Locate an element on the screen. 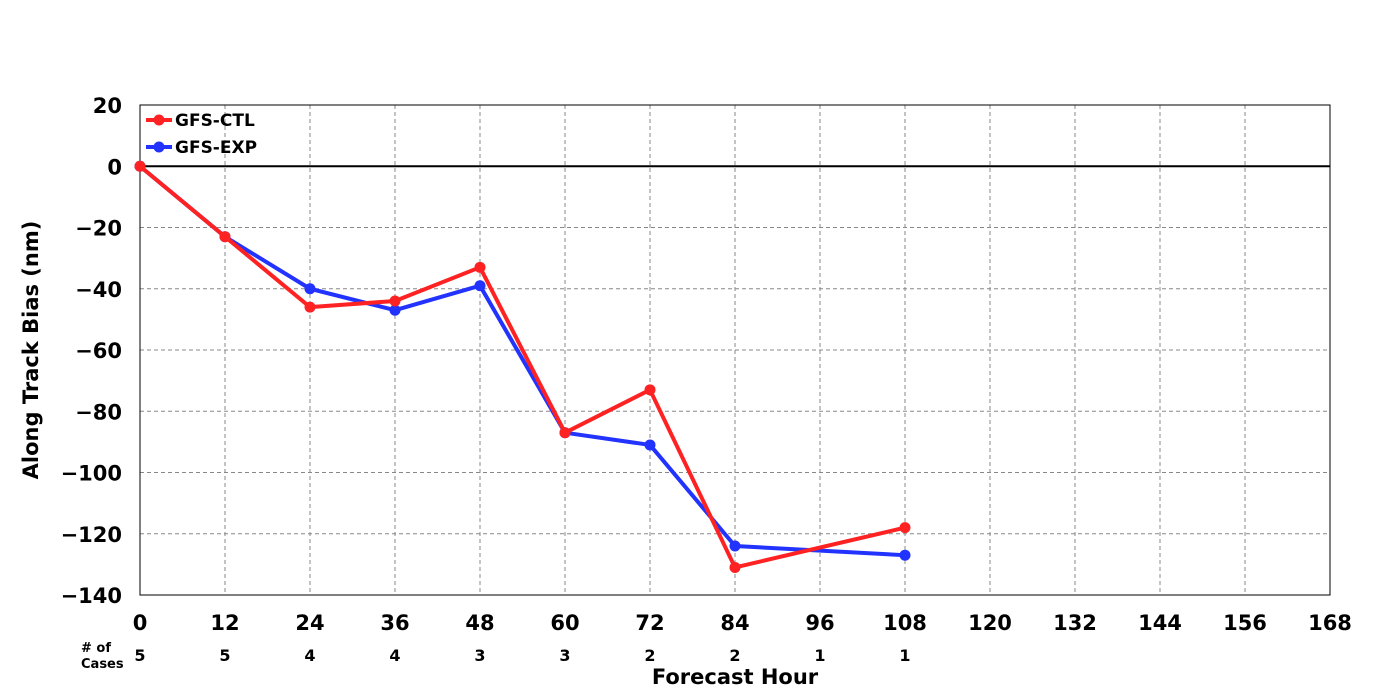 This screenshot has width=1400, height=700. y-tick-label: −60 is located at coordinates (98, 351).